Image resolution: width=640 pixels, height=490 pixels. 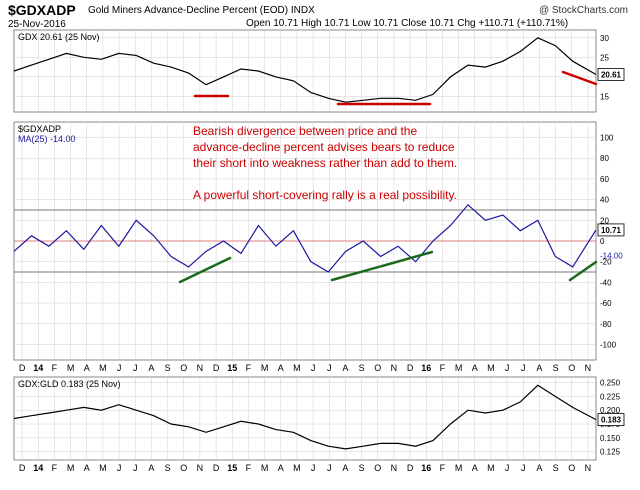 I want to click on y-tick-label: 0.200, so click(x=610, y=410).